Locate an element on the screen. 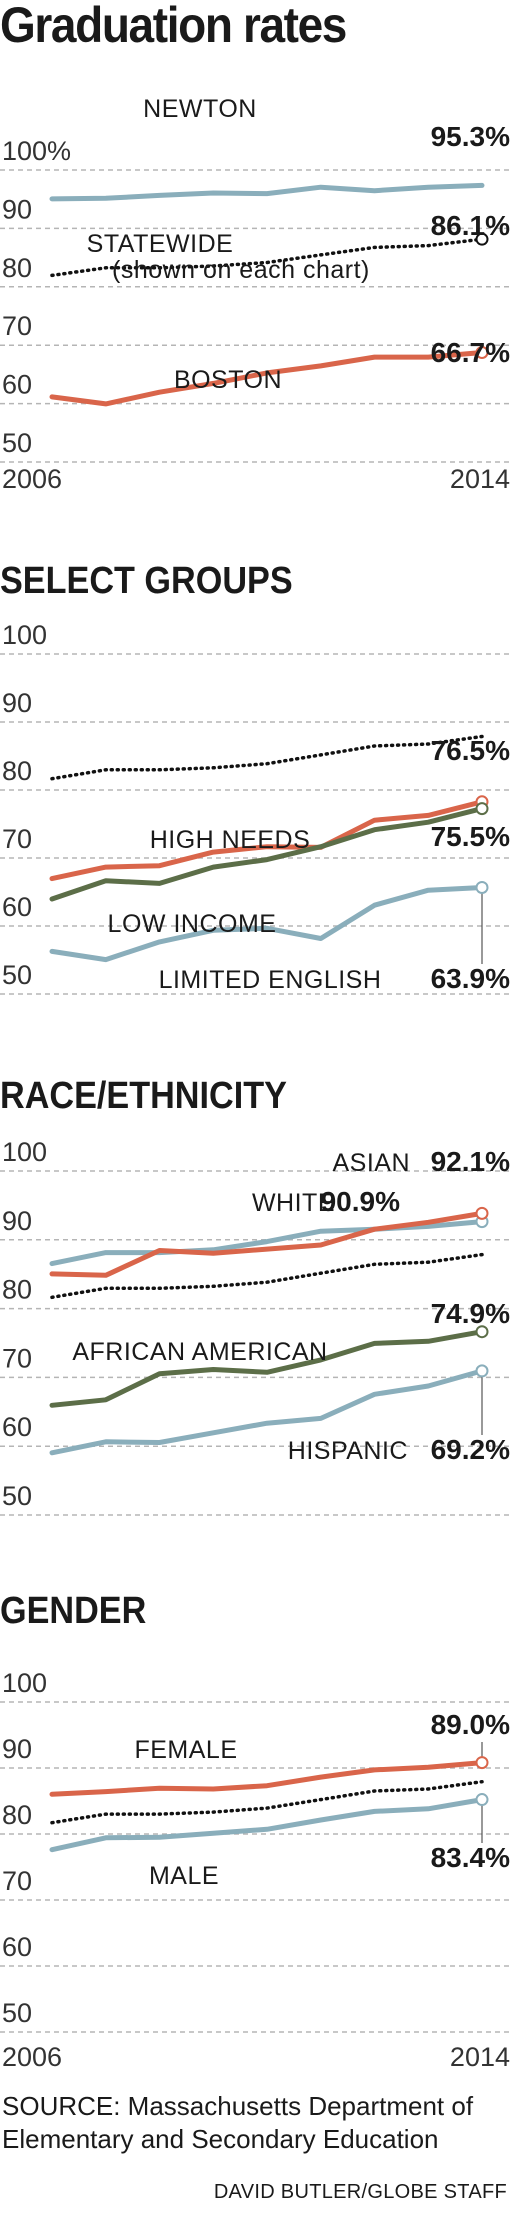 The height and width of the screenshot is (2228, 513). series-label-asian: ASIAN is located at coordinates (371, 1163).